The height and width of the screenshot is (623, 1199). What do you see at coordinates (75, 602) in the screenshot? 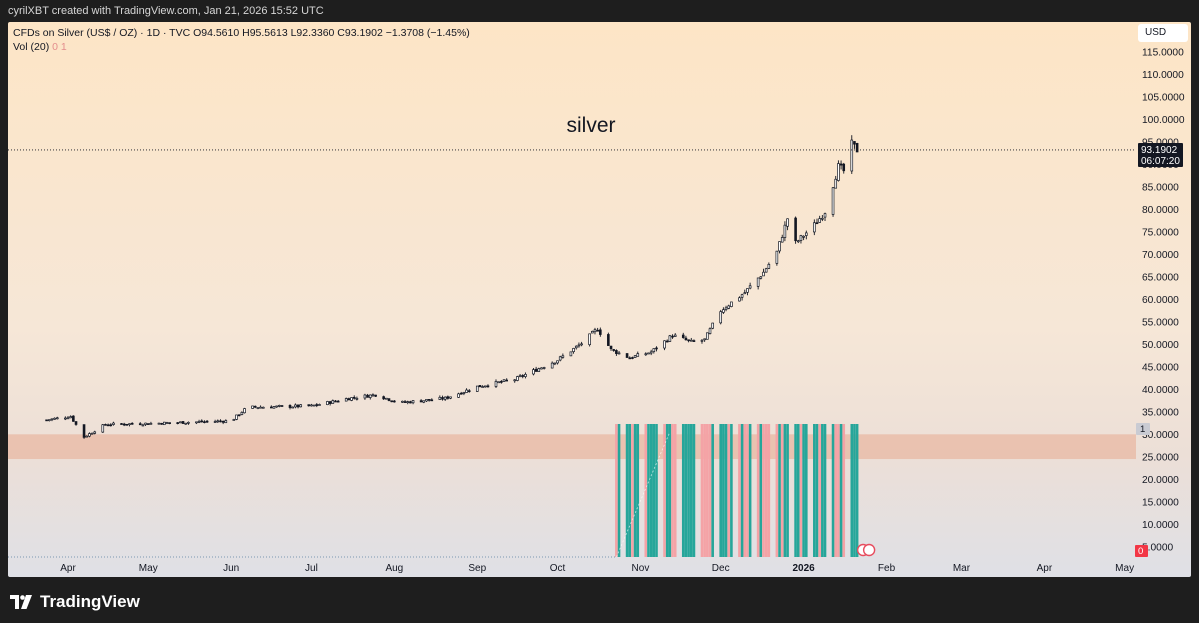
I see `tradingview-brand: TradingView` at bounding box center [75, 602].